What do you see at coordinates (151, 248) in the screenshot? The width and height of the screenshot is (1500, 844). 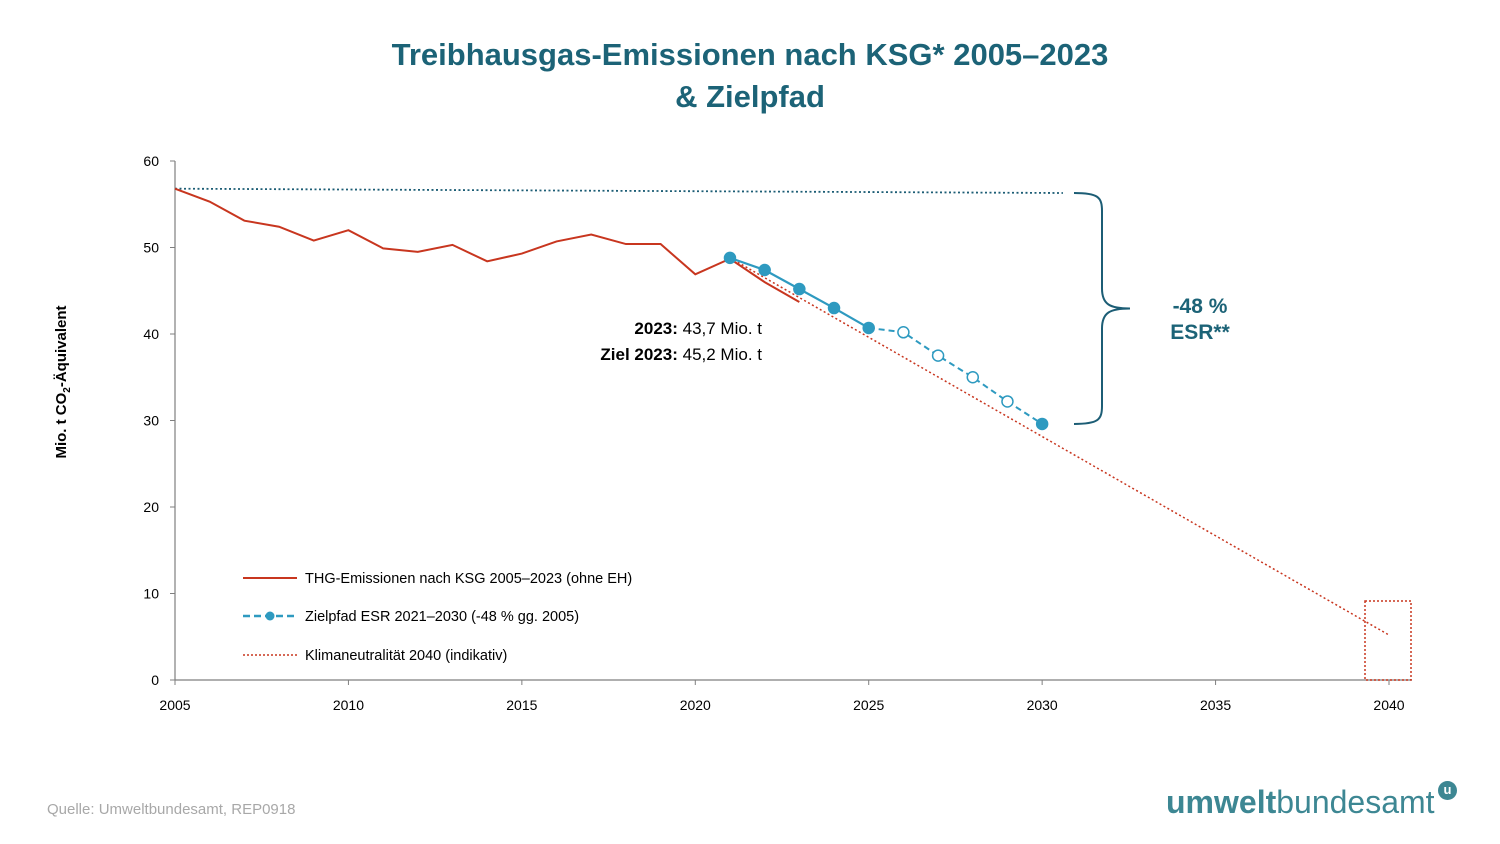 I see `y-tick-label: 50` at bounding box center [151, 248].